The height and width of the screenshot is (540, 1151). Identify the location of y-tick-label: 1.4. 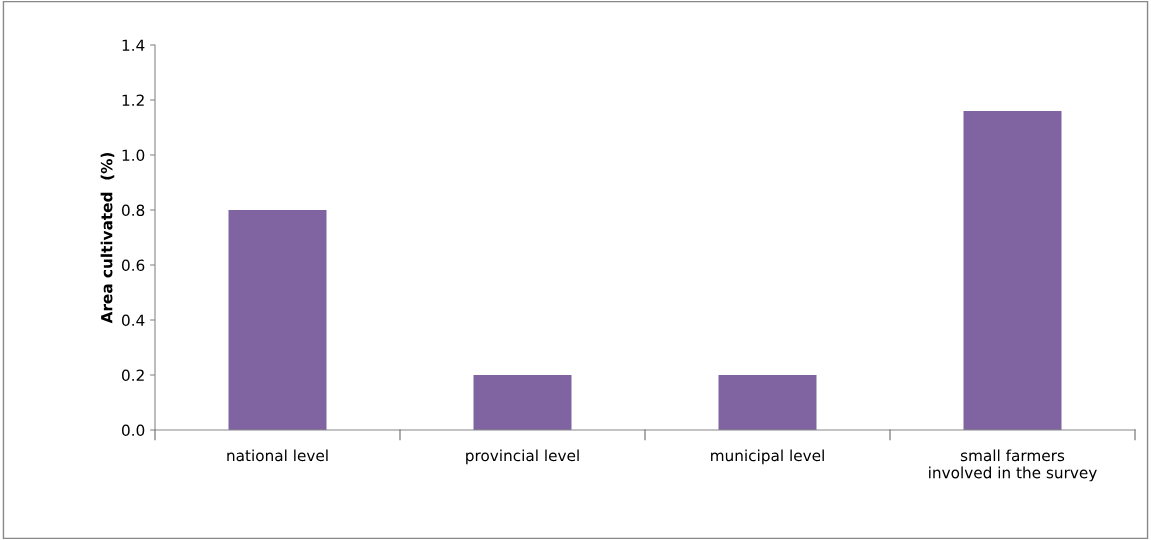
(133, 45).